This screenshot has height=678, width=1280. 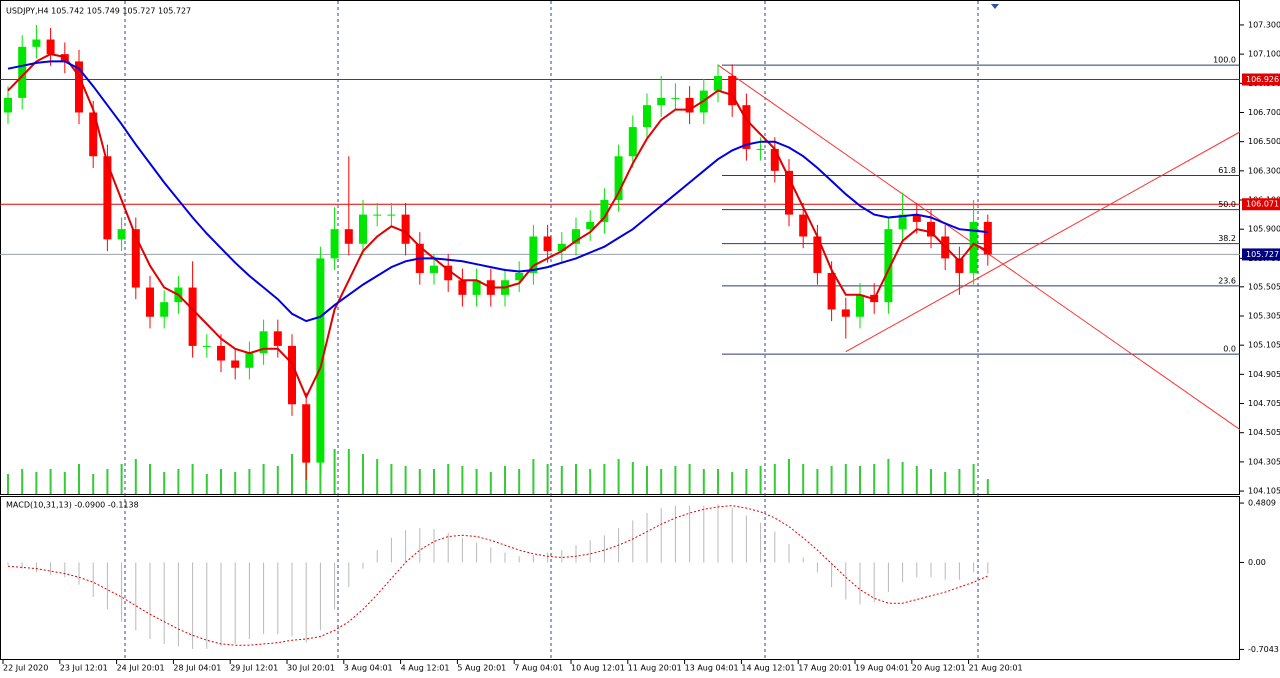 I want to click on y-tick-label: 106.500, so click(x=1264, y=141).